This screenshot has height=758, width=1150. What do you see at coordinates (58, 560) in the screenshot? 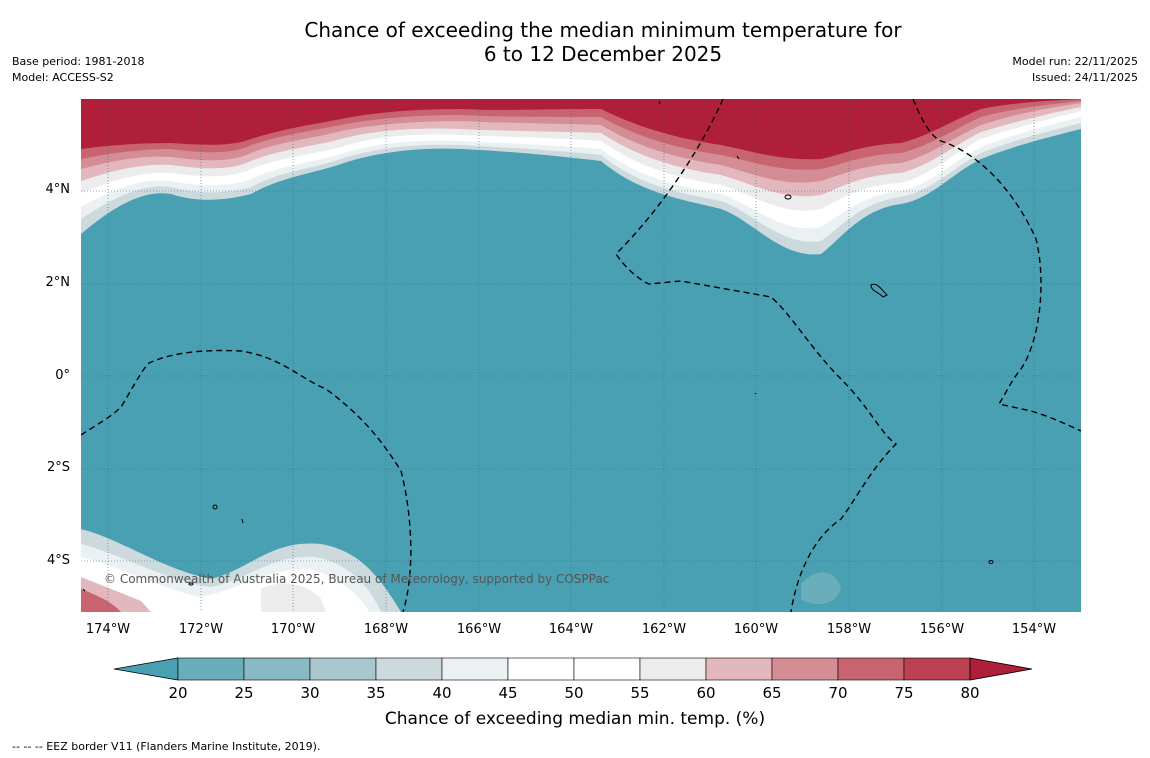
I see `lat-label-4s: 4°S` at bounding box center [58, 560].